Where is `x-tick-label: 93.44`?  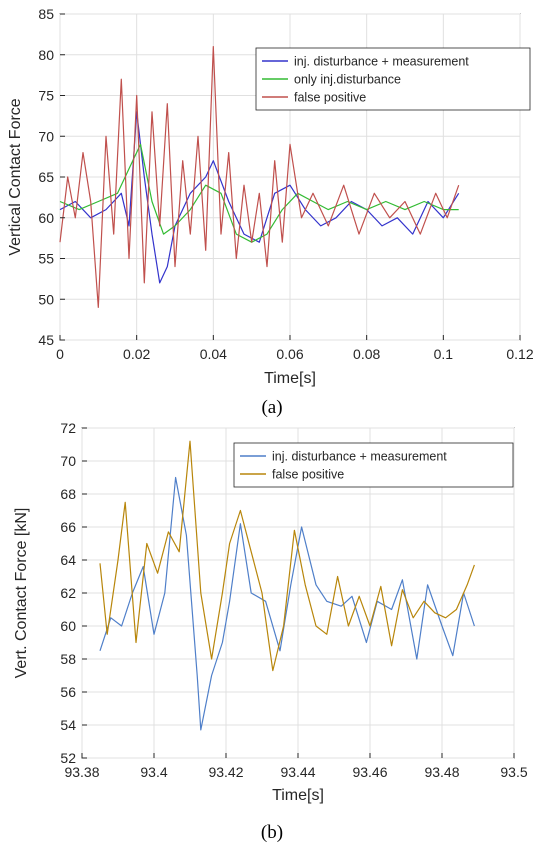 x-tick-label: 93.44 is located at coordinates (297, 772).